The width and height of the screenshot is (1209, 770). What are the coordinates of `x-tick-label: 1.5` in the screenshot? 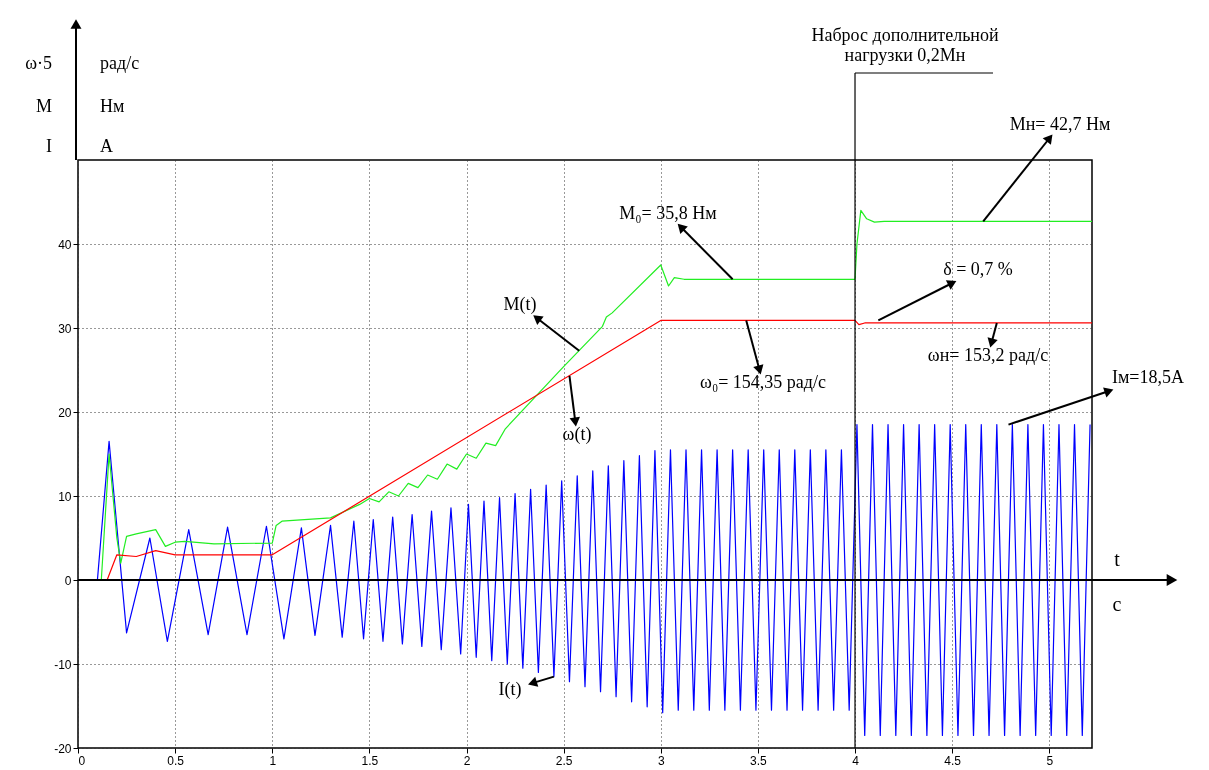 It's located at (370, 760).